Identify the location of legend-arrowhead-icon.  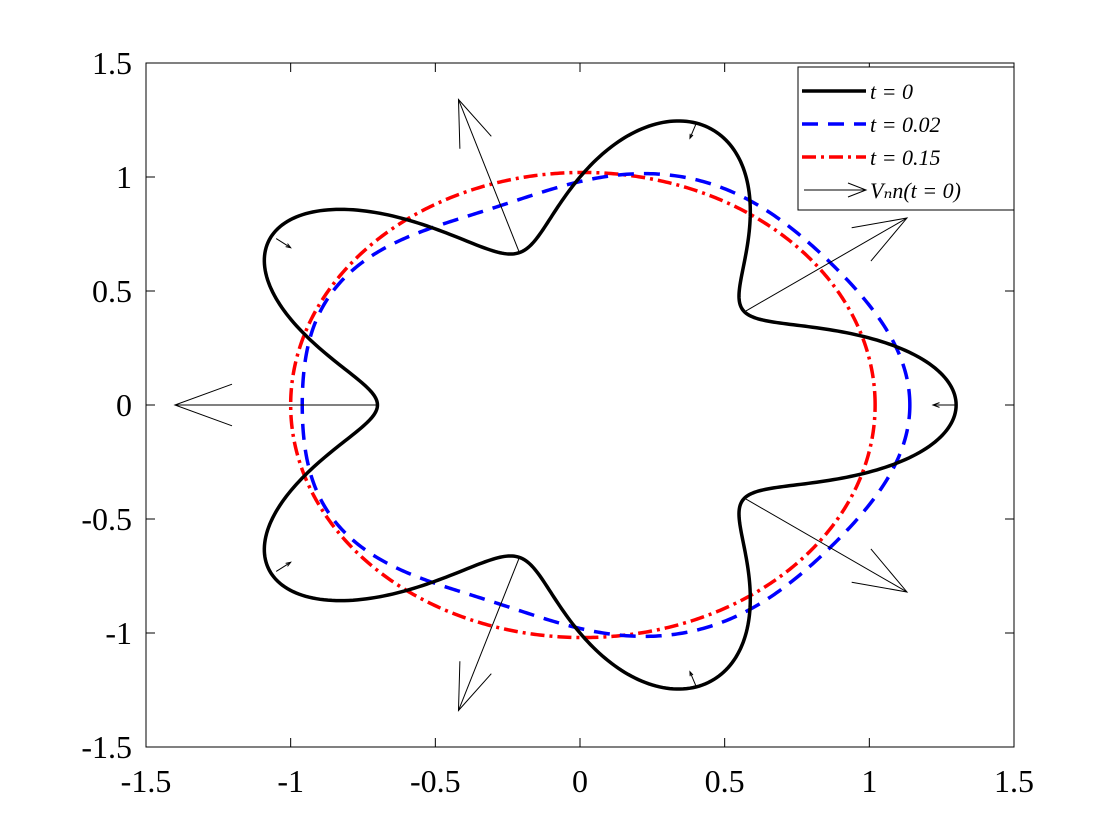
(857, 190).